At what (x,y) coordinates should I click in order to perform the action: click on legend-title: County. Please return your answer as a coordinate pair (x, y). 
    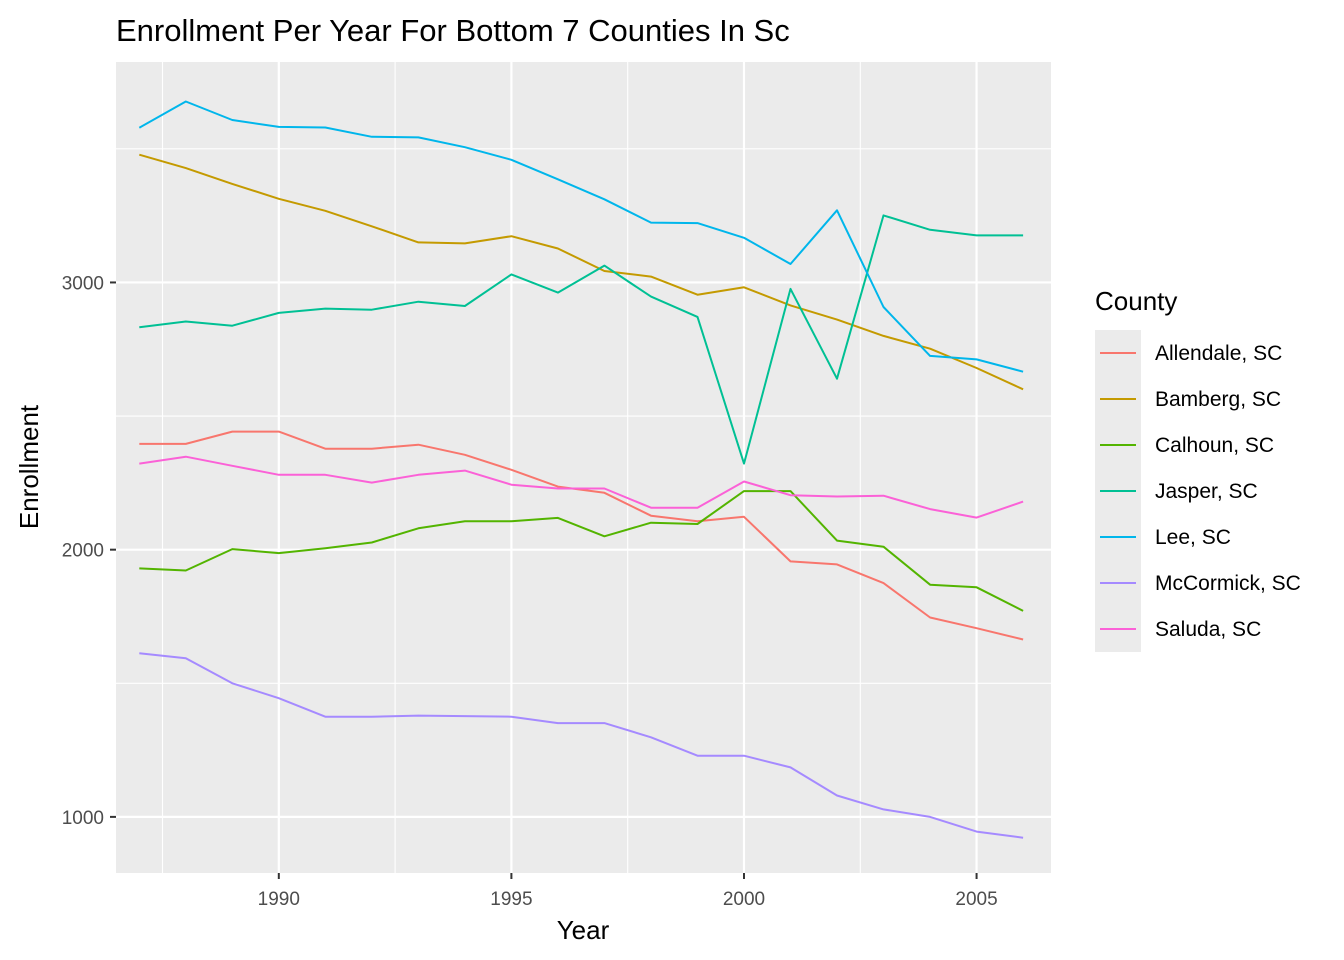
    Looking at the image, I should click on (1136, 301).